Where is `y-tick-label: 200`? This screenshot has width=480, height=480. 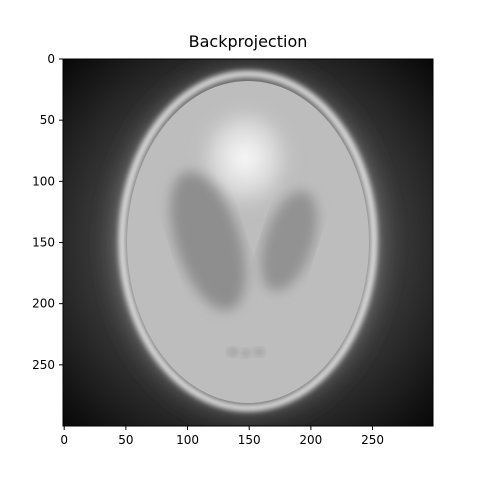 y-tick-label: 200 is located at coordinates (43, 304).